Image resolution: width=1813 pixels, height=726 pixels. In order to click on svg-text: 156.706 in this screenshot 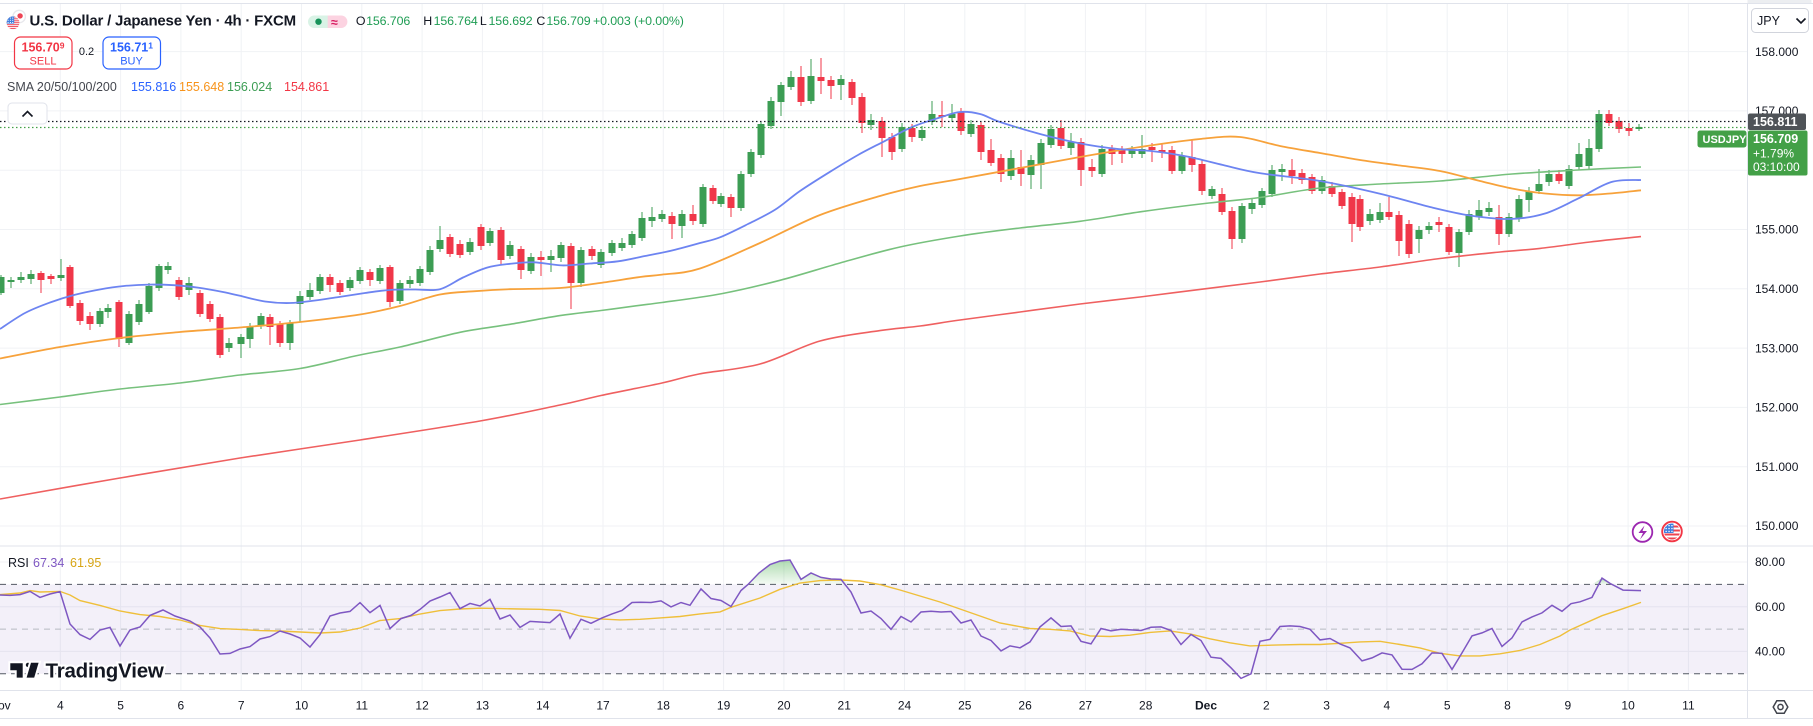, I will do `click(388, 21)`.